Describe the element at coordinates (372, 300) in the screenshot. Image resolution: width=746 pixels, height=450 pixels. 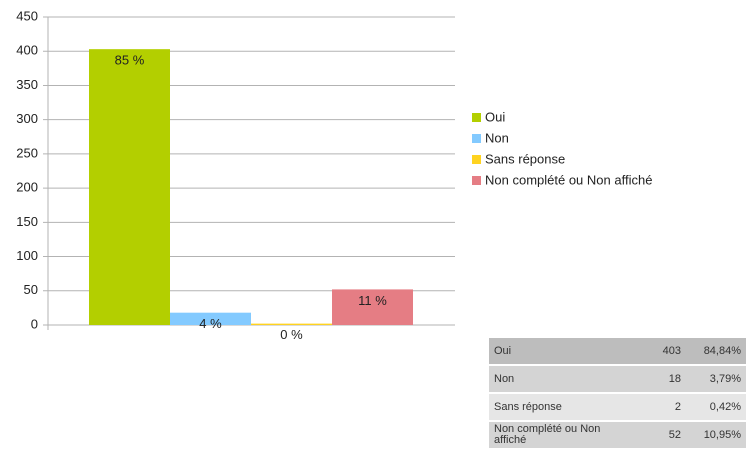
I see `data-label: 11 %` at that location.